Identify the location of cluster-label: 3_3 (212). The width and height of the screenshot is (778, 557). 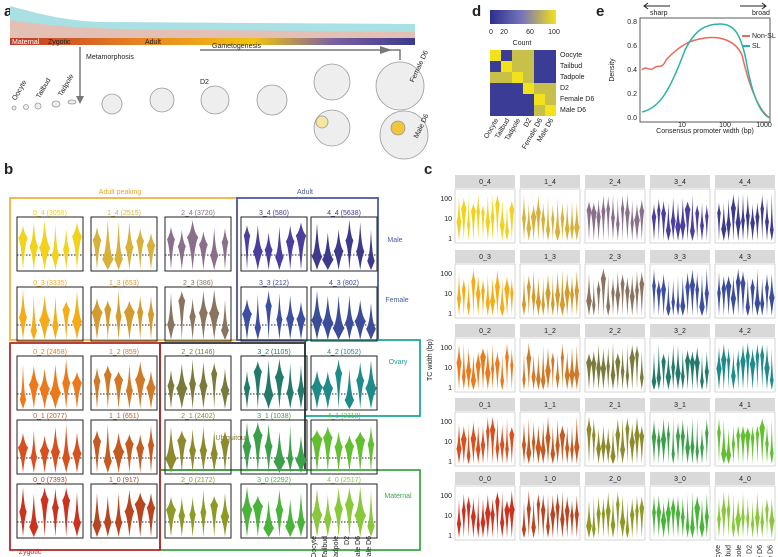
(274, 283).